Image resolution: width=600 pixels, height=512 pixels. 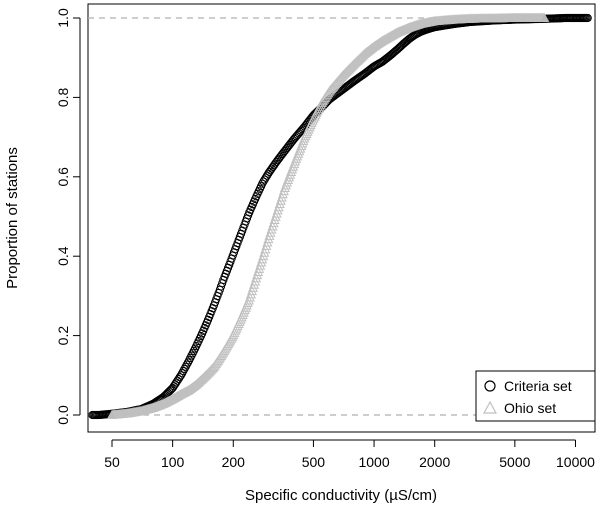 What do you see at coordinates (514, 462) in the screenshot?
I see `x-tick-label: 5000` at bounding box center [514, 462].